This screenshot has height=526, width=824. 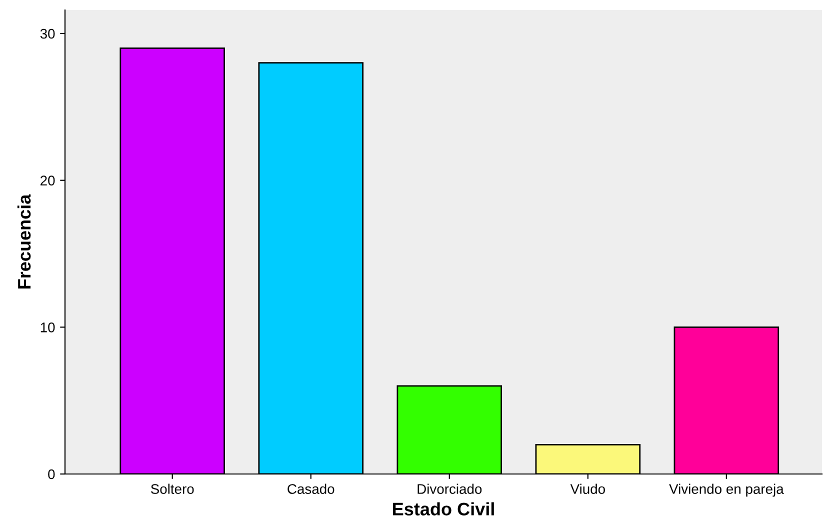 I want to click on y-tick-label: 10, so click(x=47, y=327).